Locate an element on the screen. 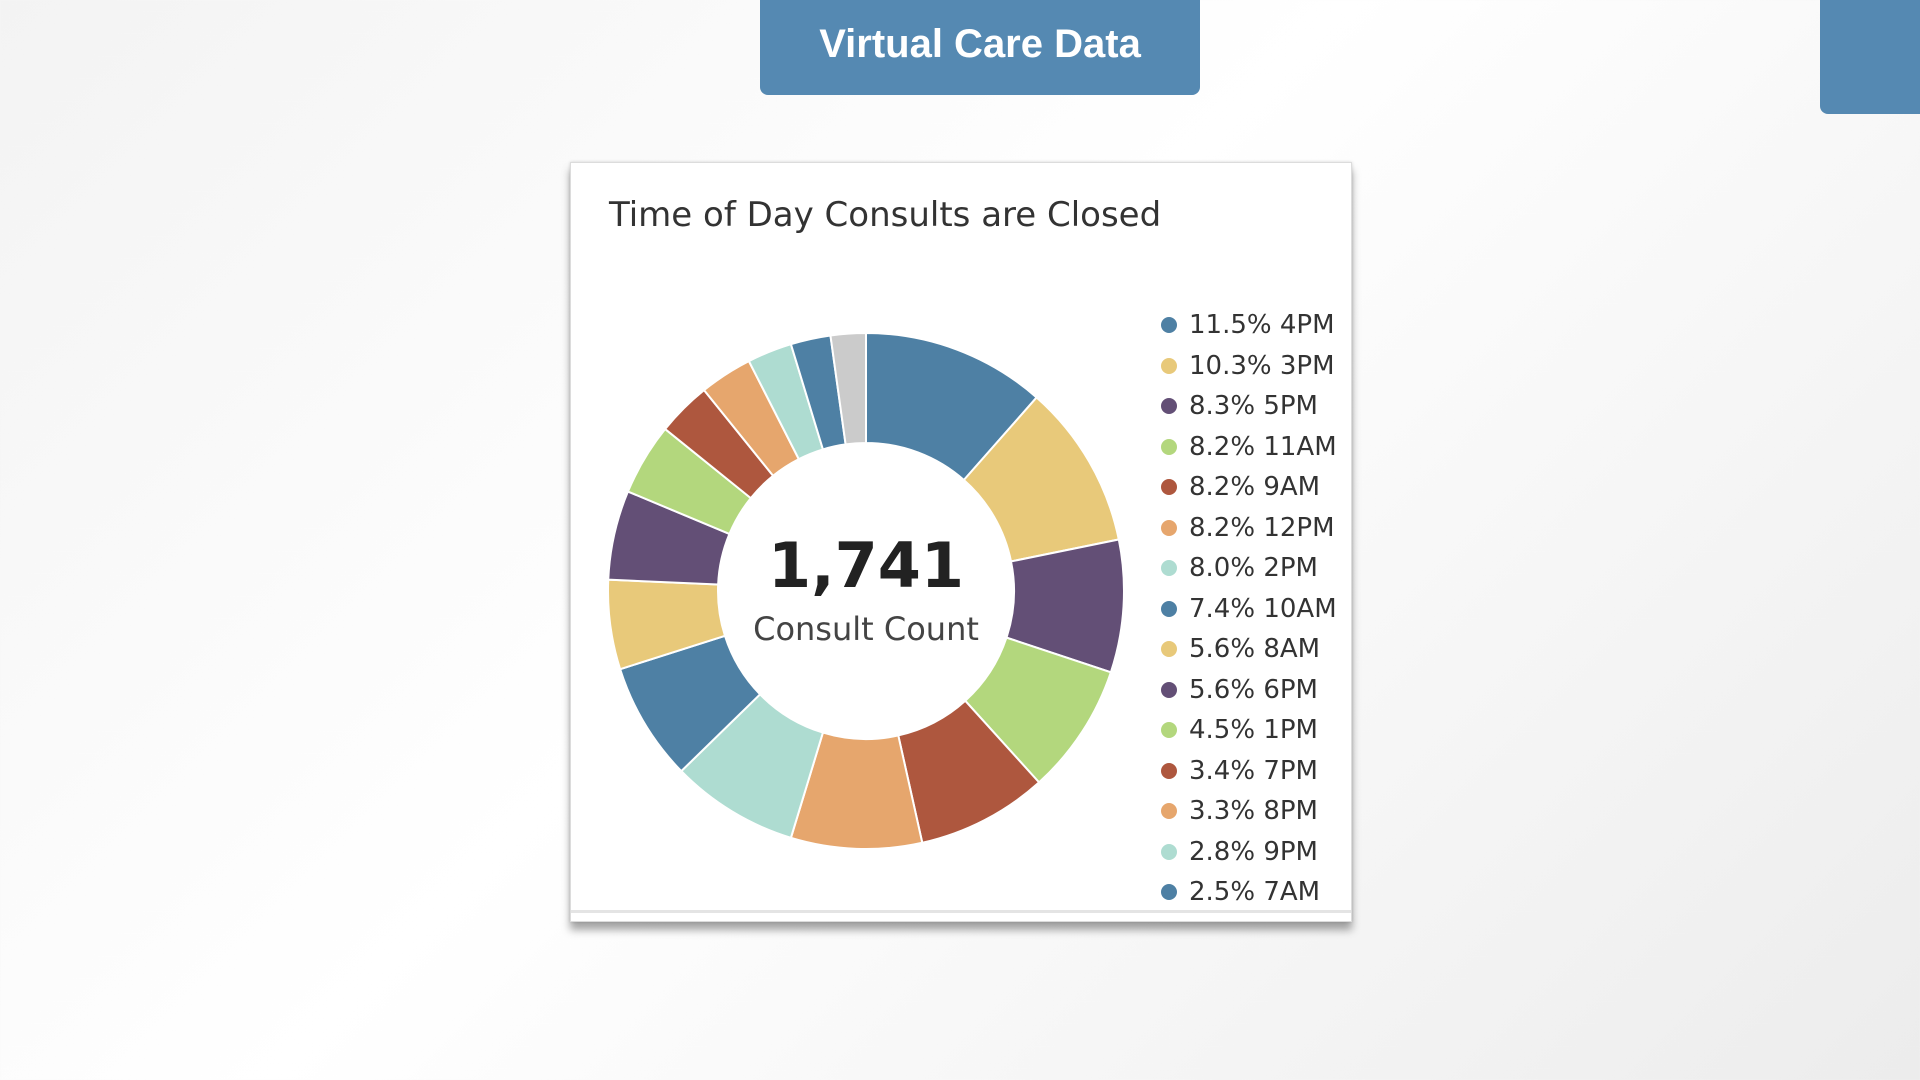 The image size is (1920, 1080). legend-item-9pm: 2.8% 9PM is located at coordinates (1249, 852).